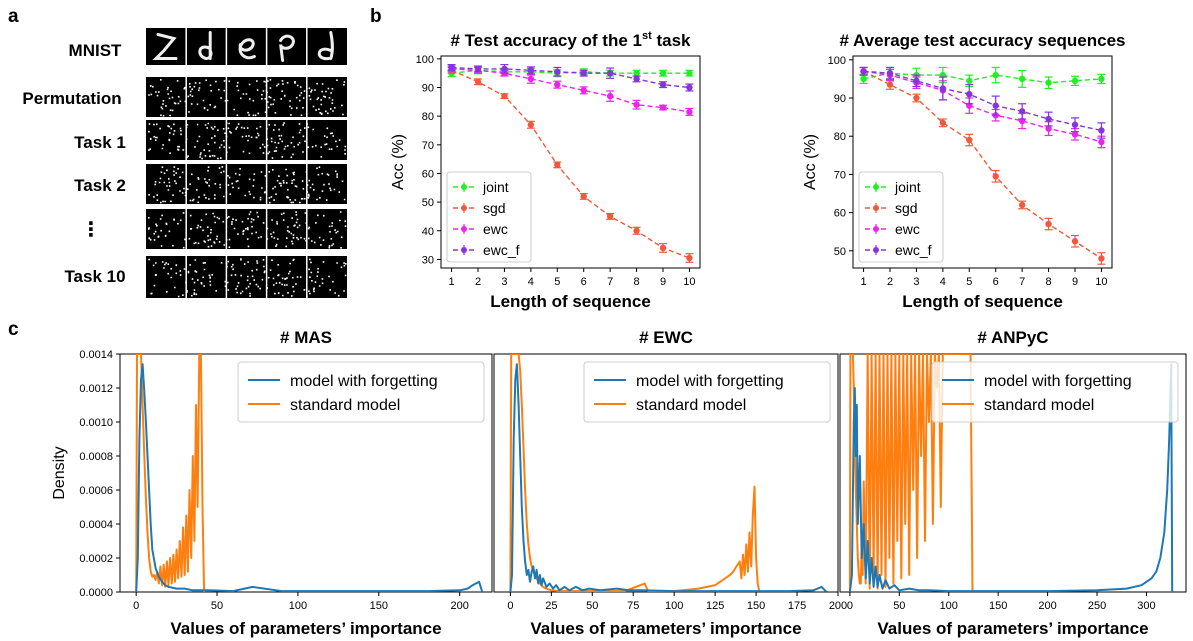 The height and width of the screenshot is (641, 1193). Describe the element at coordinates (982, 40) in the screenshot. I see `chart-title-main: # Average test accuracy sequences` at that location.